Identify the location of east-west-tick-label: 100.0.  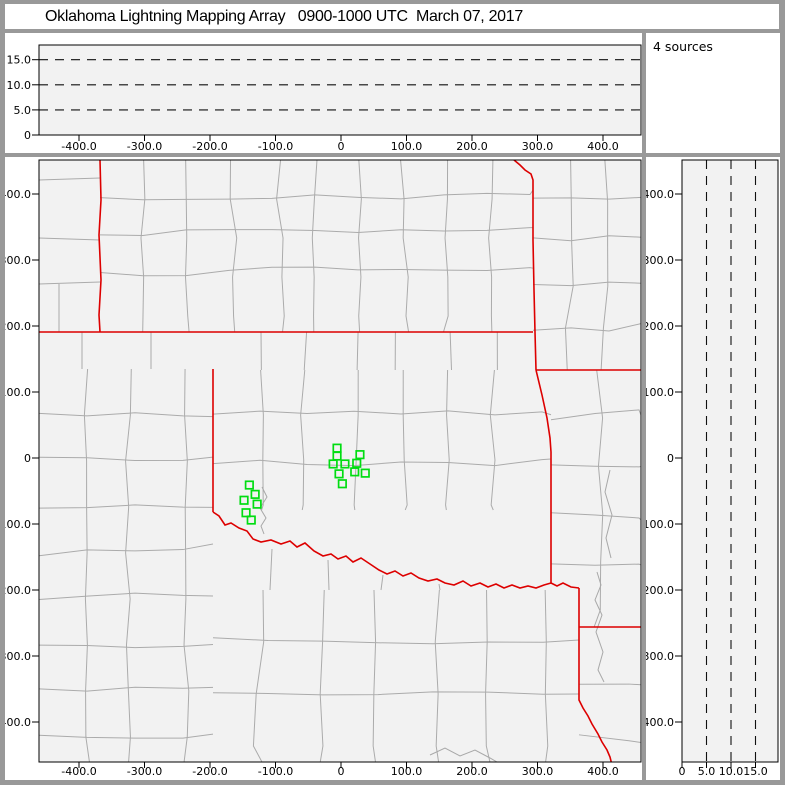
(407, 771).